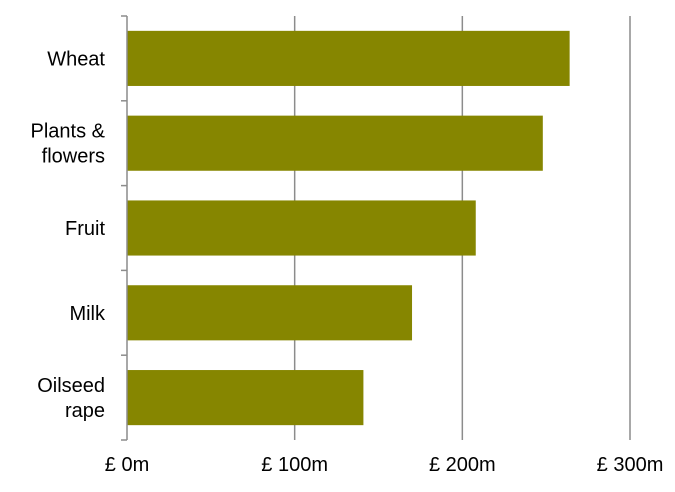  Describe the element at coordinates (68, 144) in the screenshot. I see `category-label-1: Plants & flowers` at that location.